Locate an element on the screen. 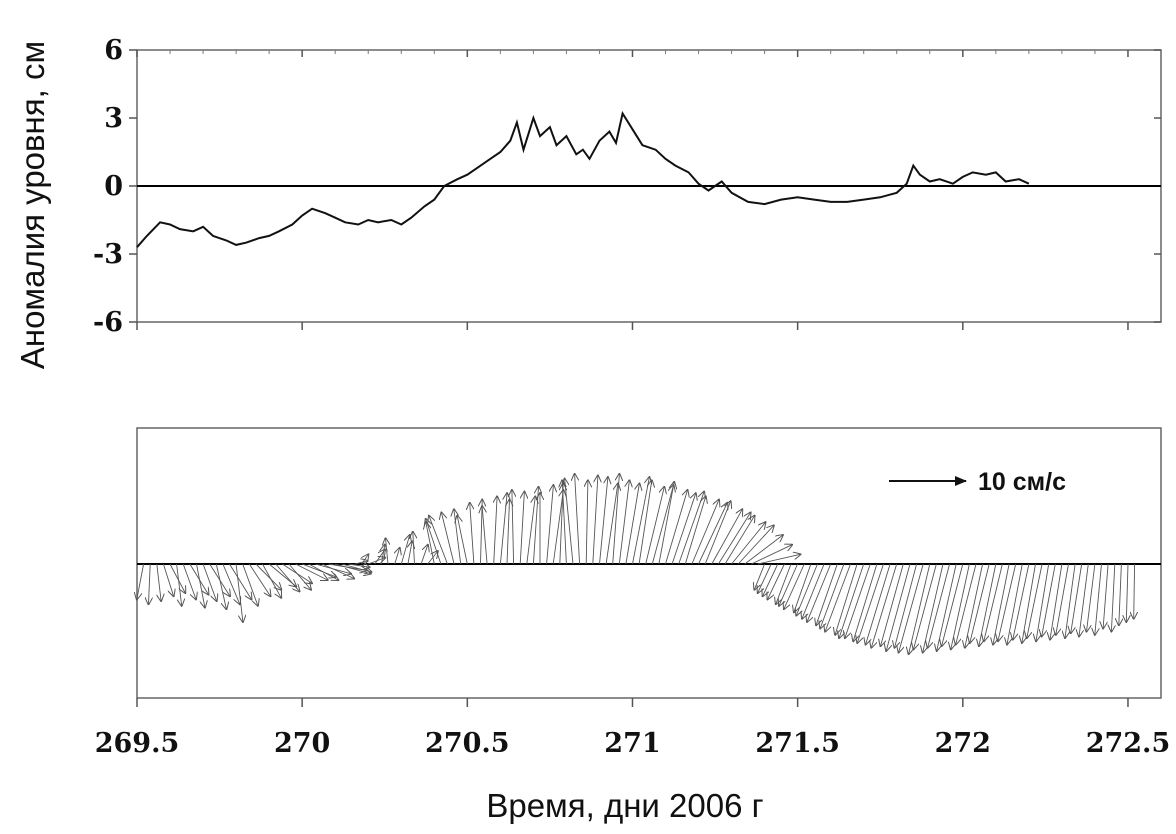  level-y-tick-label: -3 is located at coordinates (108, 254).